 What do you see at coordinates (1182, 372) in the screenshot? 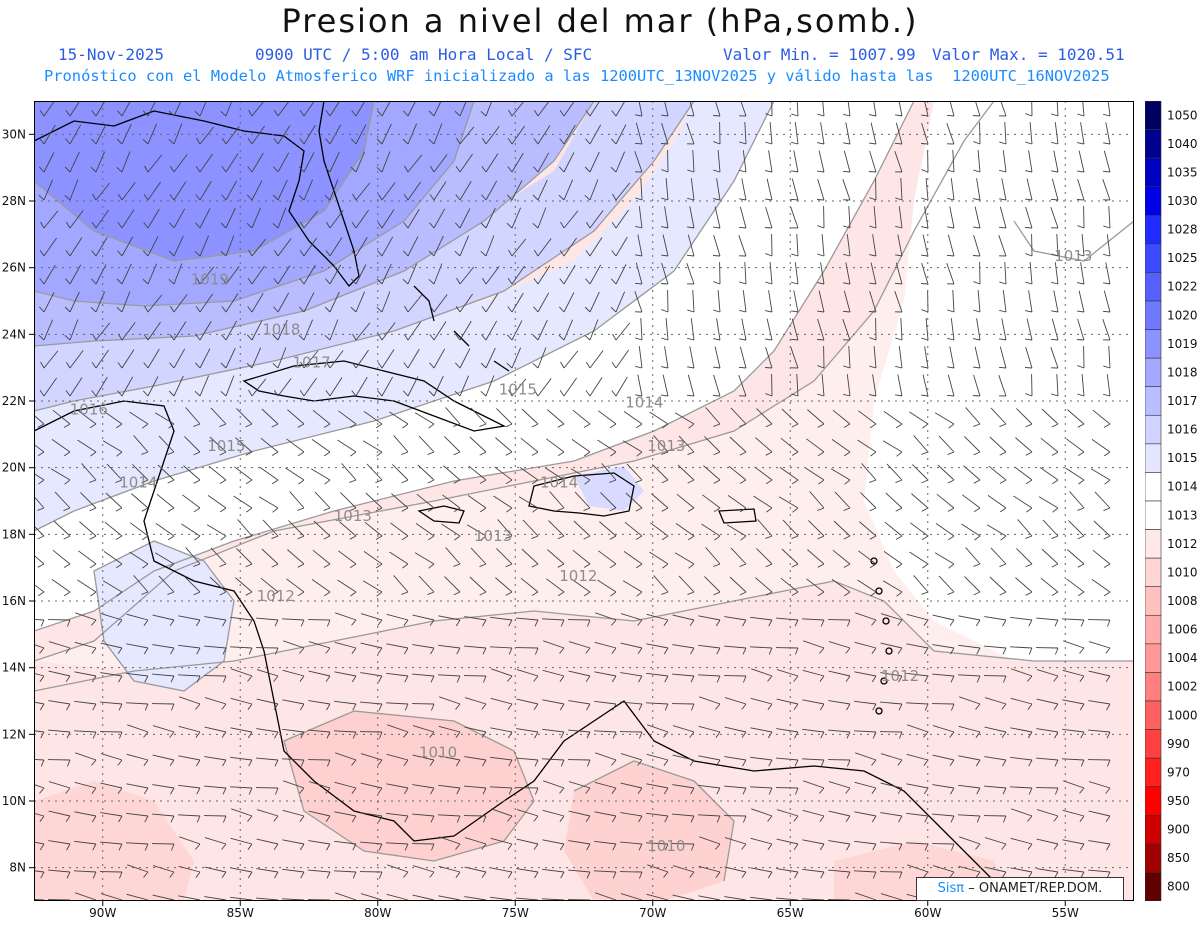
I see `legend-level-label: 1018` at bounding box center [1182, 372].